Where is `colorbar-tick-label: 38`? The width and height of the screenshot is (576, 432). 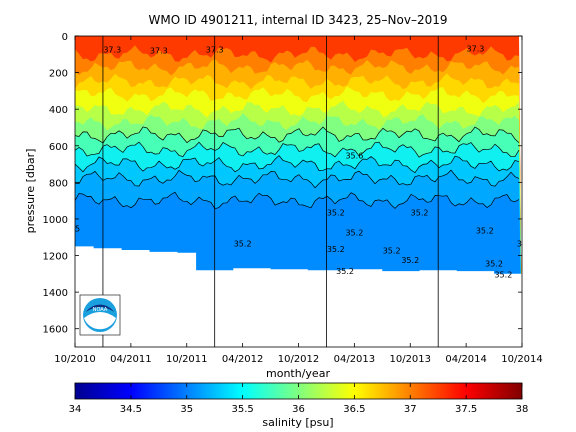 colorbar-tick-label: 38 is located at coordinates (522, 409).